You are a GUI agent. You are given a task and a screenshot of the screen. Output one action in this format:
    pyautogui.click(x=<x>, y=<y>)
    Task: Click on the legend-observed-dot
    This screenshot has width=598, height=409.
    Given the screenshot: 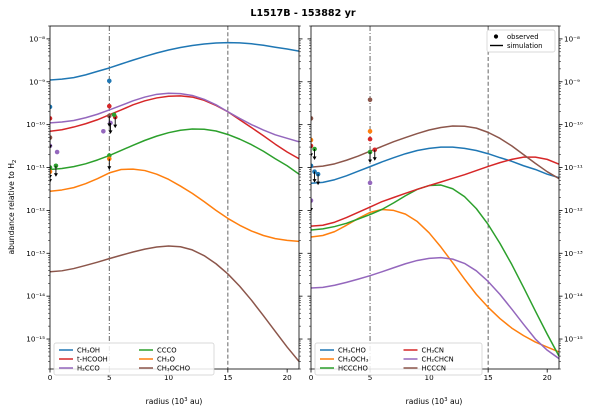 What is the action you would take?
    pyautogui.click(x=496, y=36)
    